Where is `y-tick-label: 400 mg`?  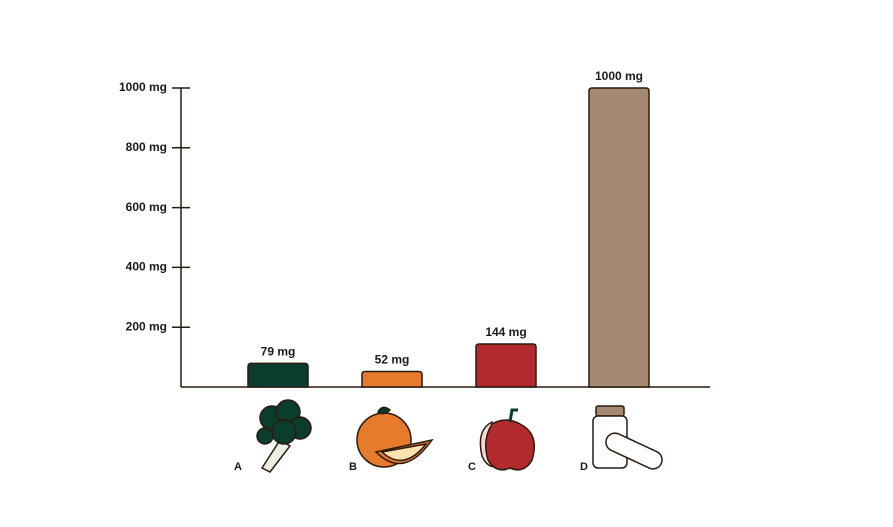 y-tick-label: 400 mg is located at coordinates (146, 267).